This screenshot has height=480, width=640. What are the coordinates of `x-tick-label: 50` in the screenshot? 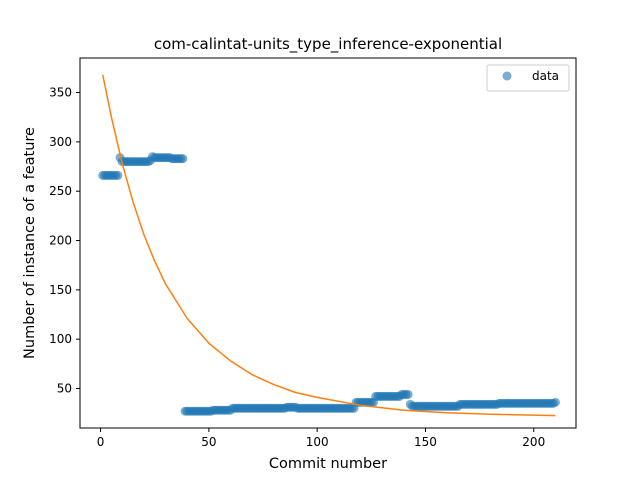 It's located at (208, 442).